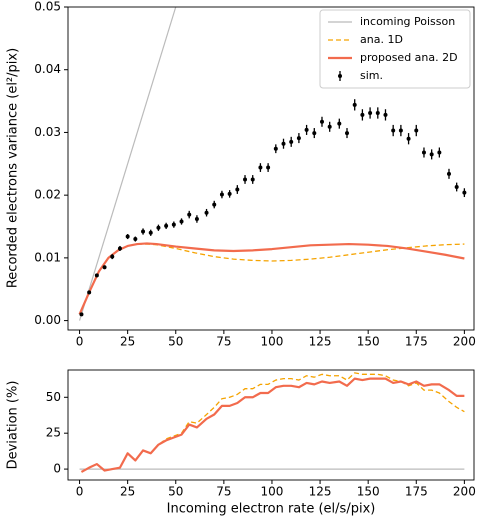  Describe the element at coordinates (47, 195) in the screenshot. I see `y-tick-label: 0.02` at that location.